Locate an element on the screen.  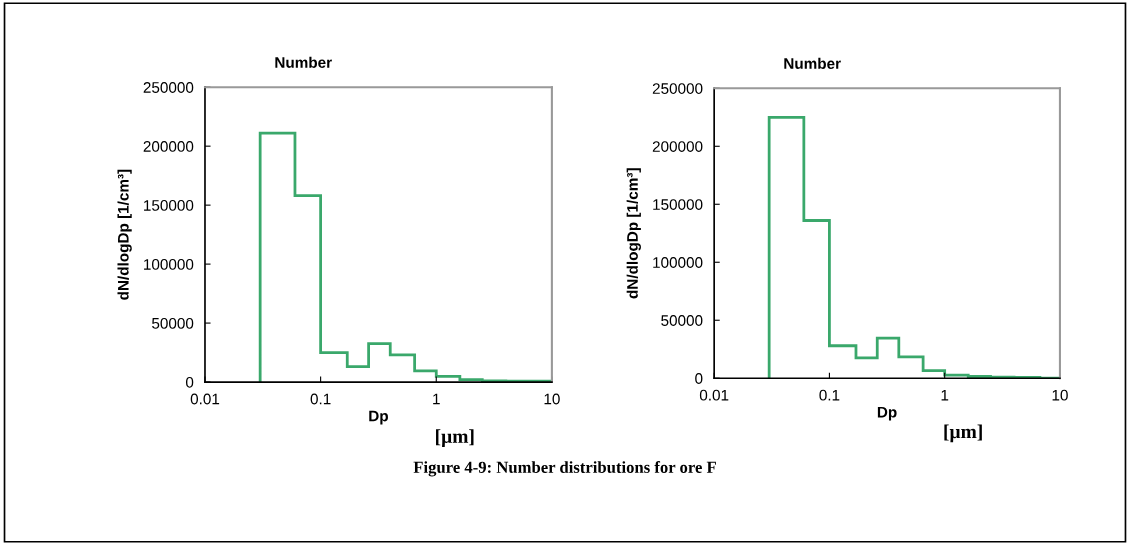
caption: Figure 4-9: Number distributions for ore F is located at coordinates (564, 468).